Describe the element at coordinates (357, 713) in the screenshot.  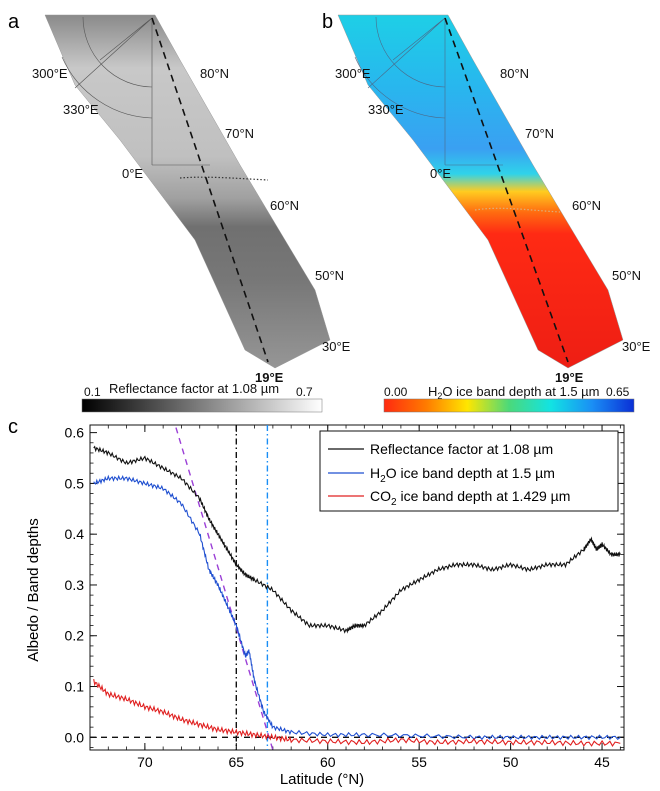
I see `series-co2-line` at that location.